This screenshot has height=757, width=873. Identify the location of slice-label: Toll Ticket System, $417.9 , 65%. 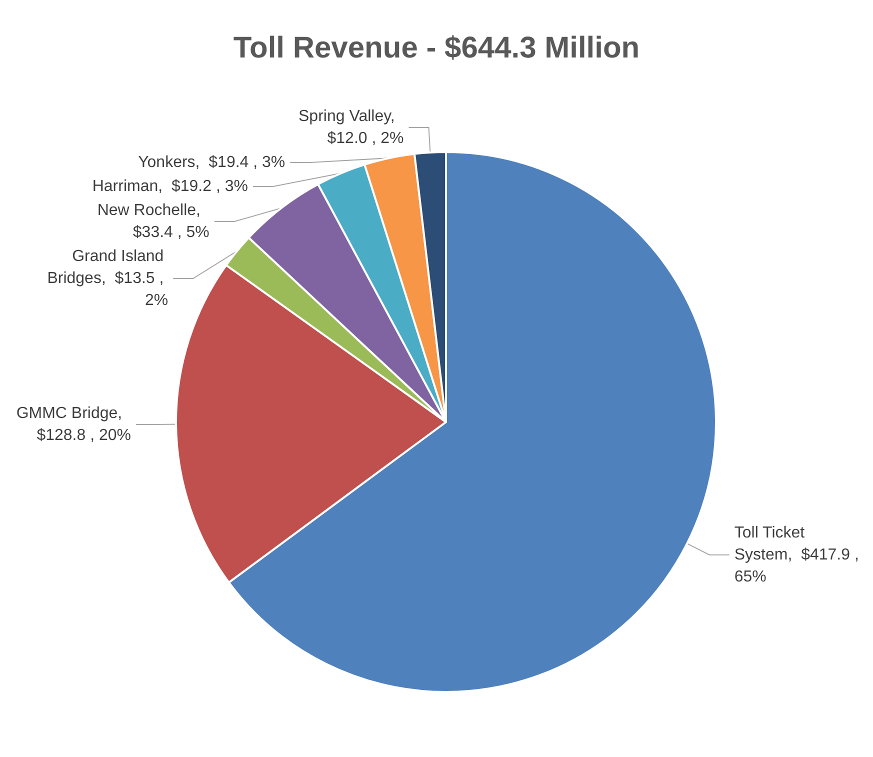
(799, 555).